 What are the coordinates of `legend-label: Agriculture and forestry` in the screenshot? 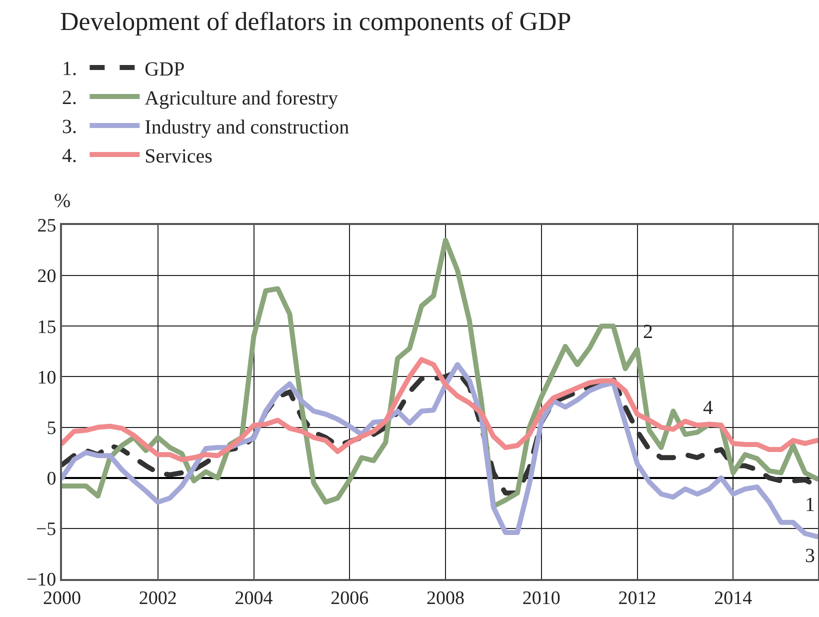 It's located at (241, 98).